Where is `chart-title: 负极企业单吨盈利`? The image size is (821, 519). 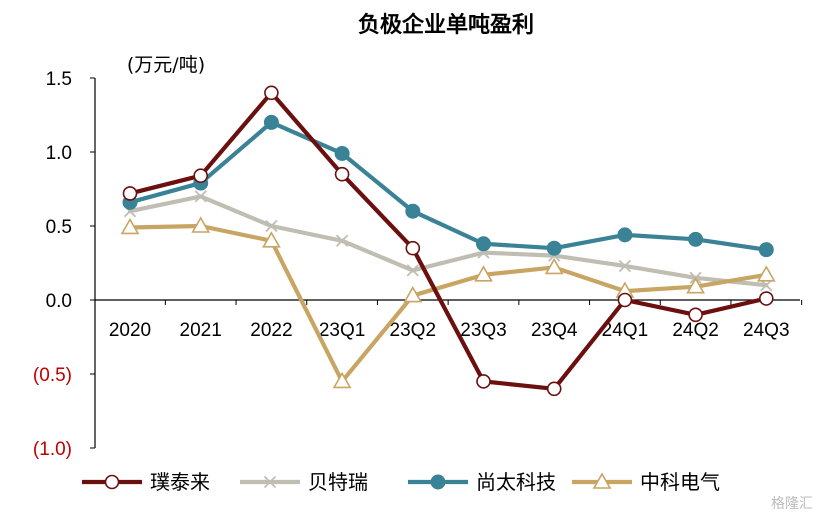
chart-title: 负极企业单吨盈利 is located at coordinates (446, 25).